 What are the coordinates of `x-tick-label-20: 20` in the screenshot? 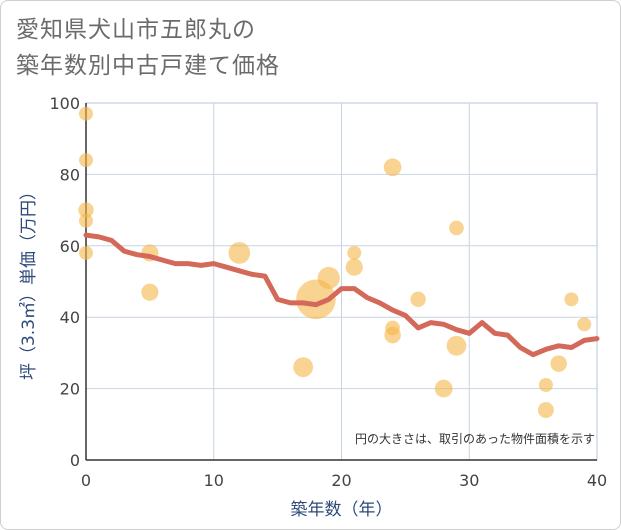 It's located at (341, 480).